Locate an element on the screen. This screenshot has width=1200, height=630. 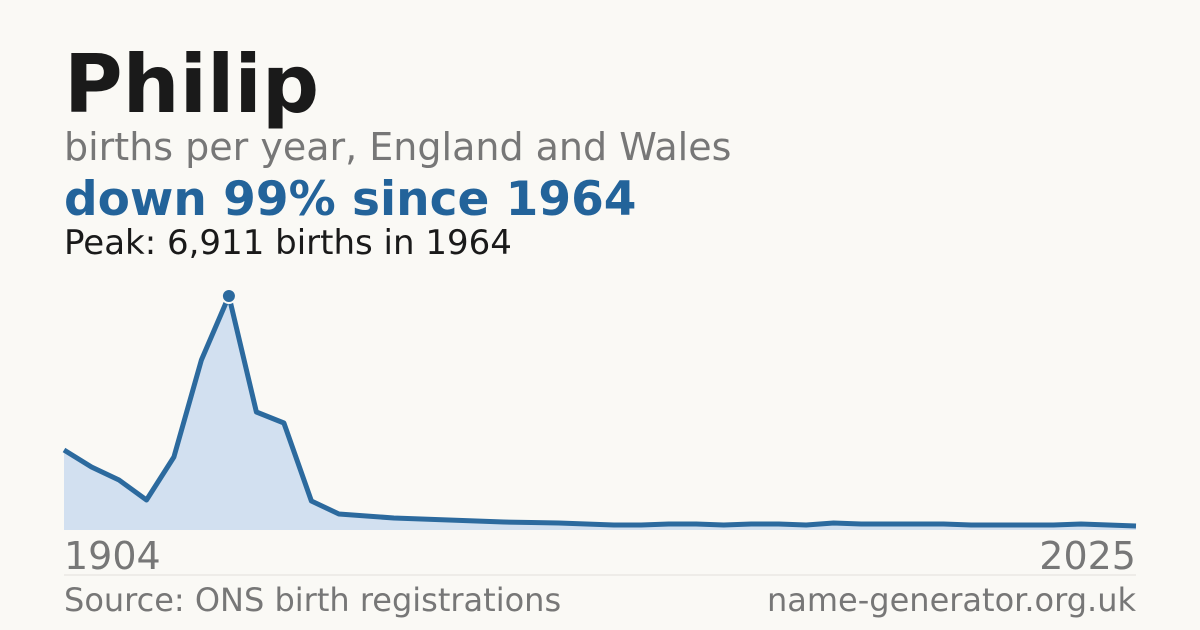
x-tick-label: 1904 is located at coordinates (112, 556).